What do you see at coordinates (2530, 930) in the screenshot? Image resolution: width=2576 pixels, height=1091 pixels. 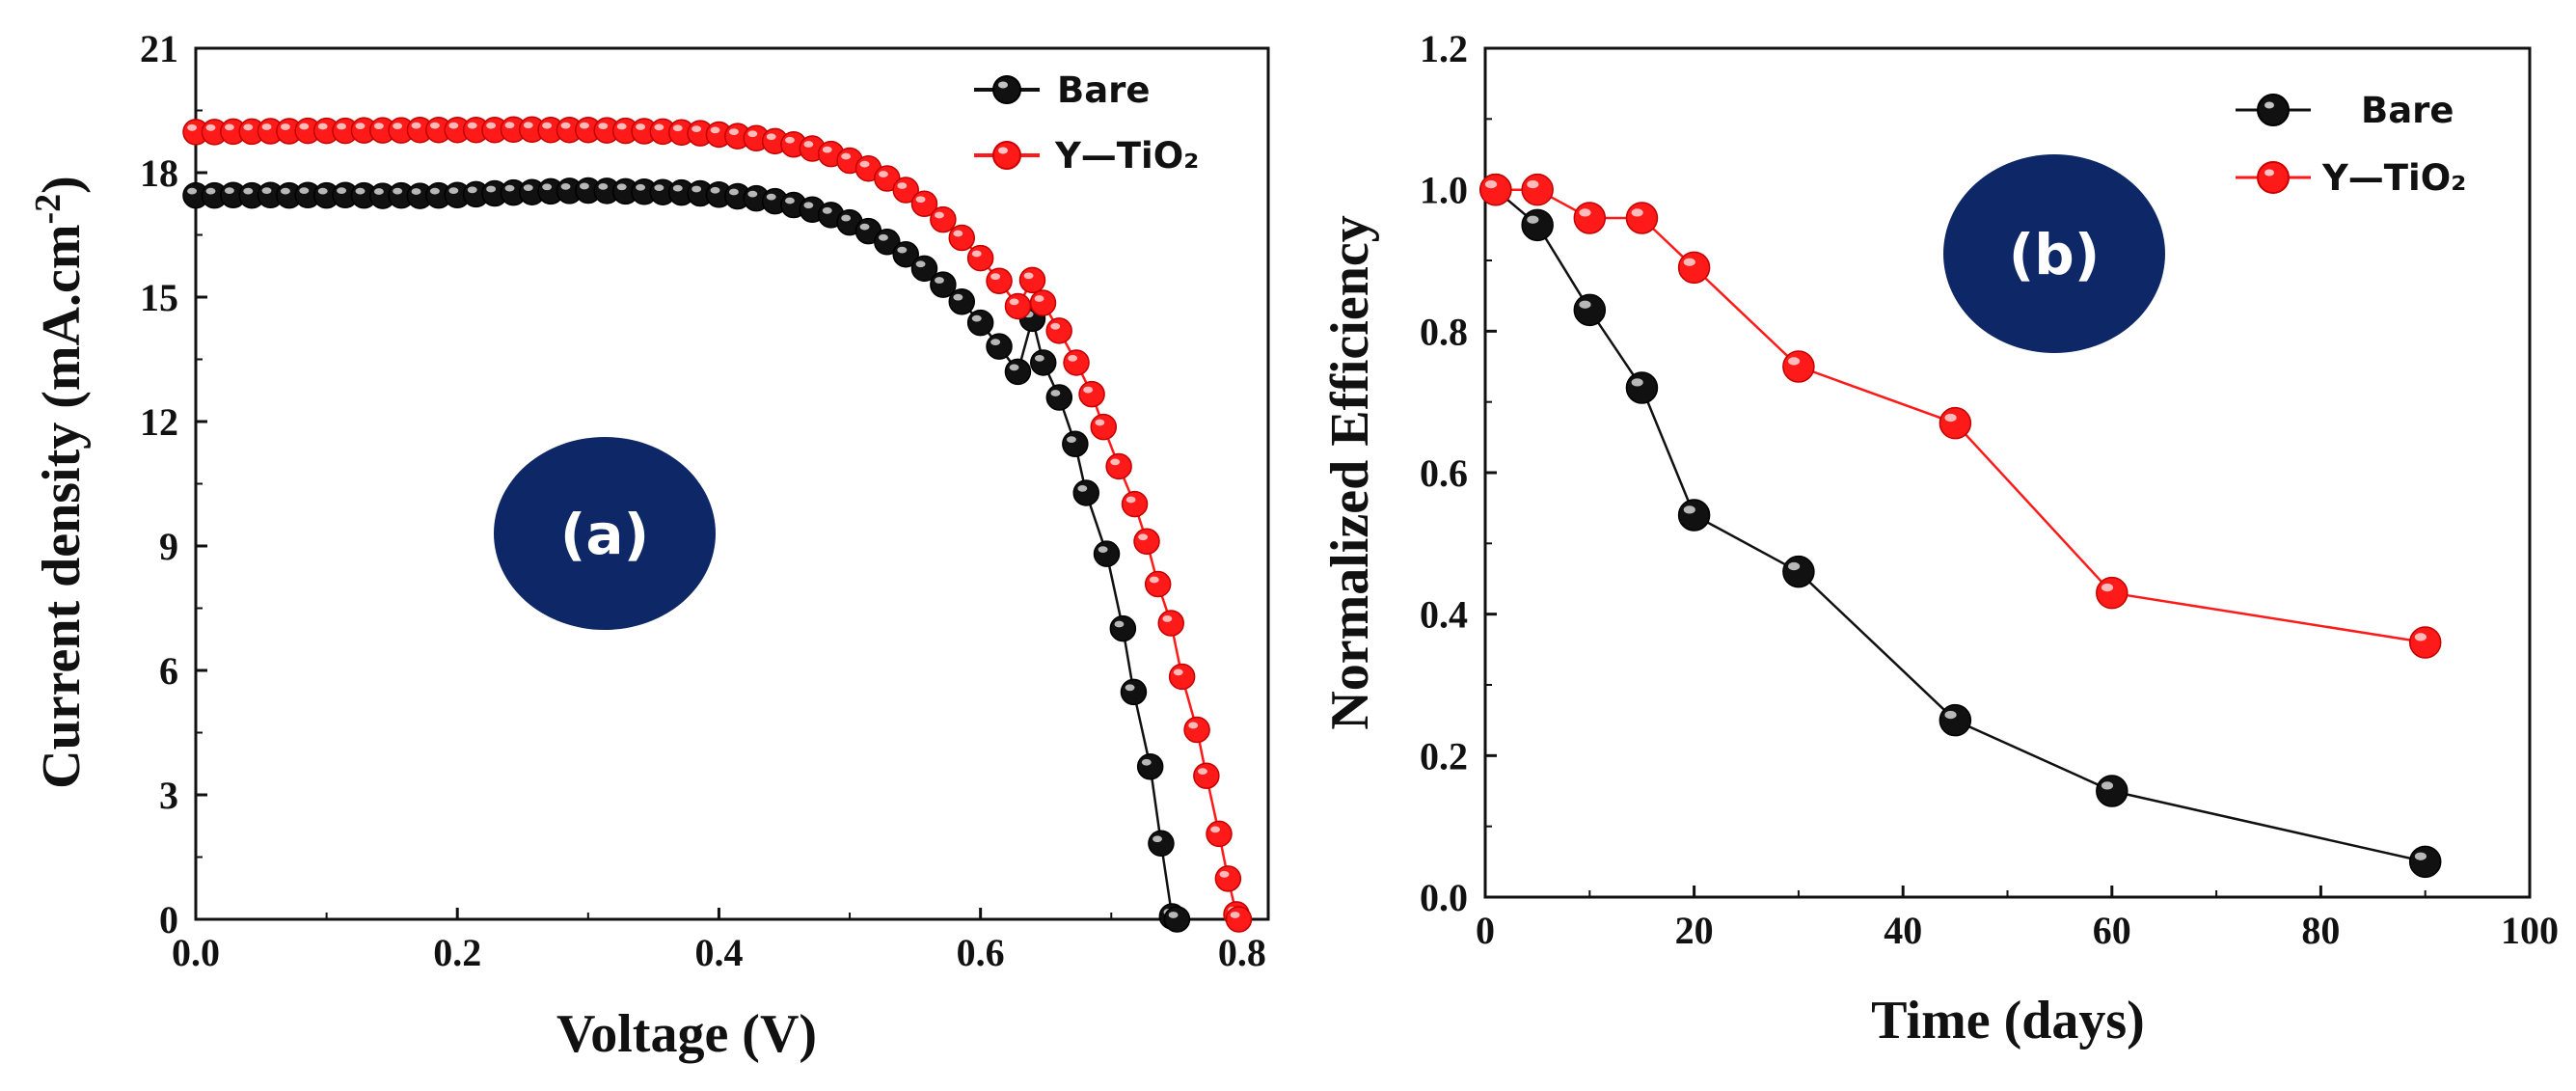 I see `chart-b-x-tick-label: 100` at bounding box center [2530, 930].